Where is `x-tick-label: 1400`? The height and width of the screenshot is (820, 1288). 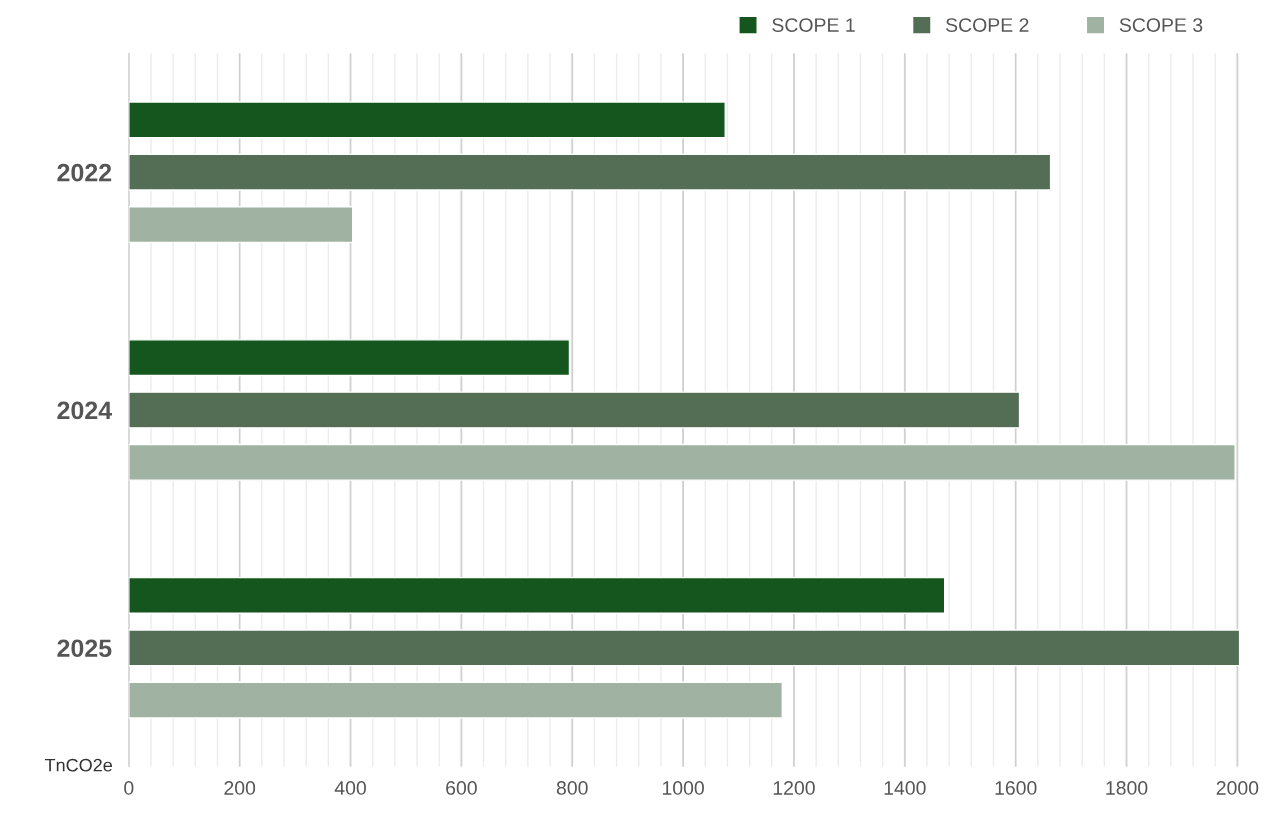
x-tick-label: 1400 is located at coordinates (905, 788).